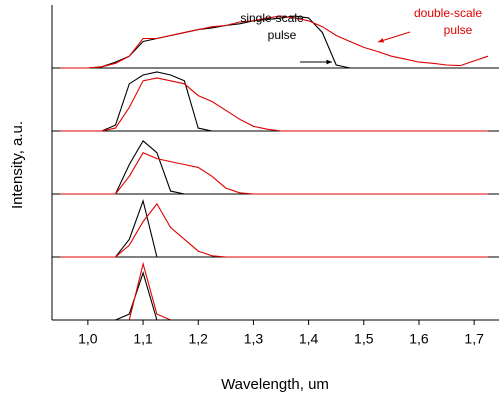 This screenshot has width=499, height=401. What do you see at coordinates (17, 165) in the screenshot?
I see `y-axis-title: Intensity, a.u.` at bounding box center [17, 165].